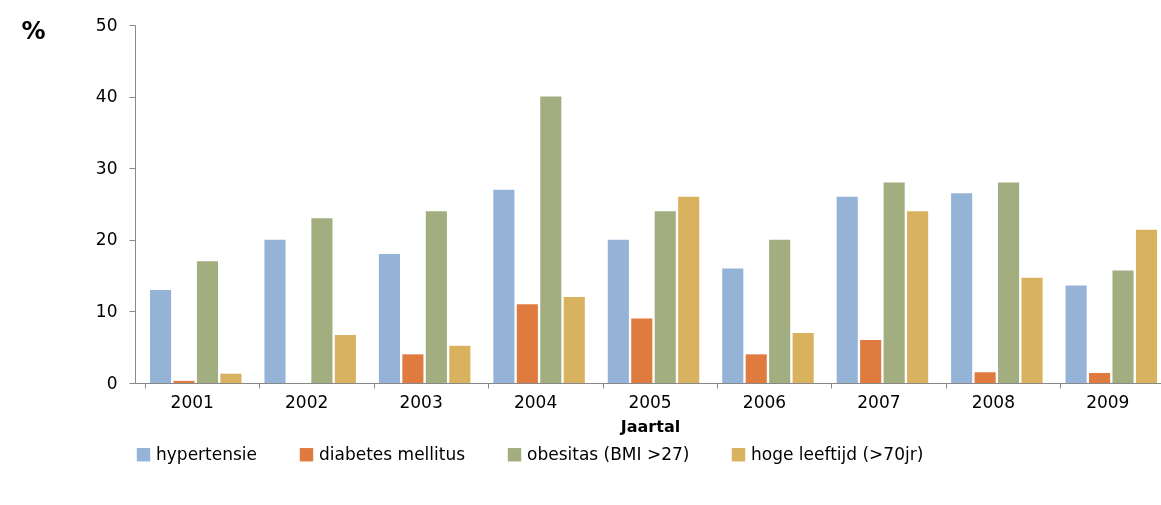 The height and width of the screenshot is (505, 1161). I want to click on x-tick-label: 2004, so click(535, 401).